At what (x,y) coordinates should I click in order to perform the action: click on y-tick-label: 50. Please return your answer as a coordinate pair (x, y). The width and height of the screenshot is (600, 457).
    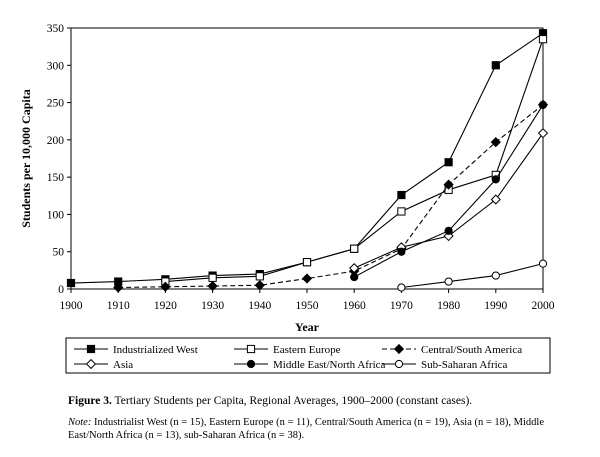
    Looking at the image, I should click on (59, 253).